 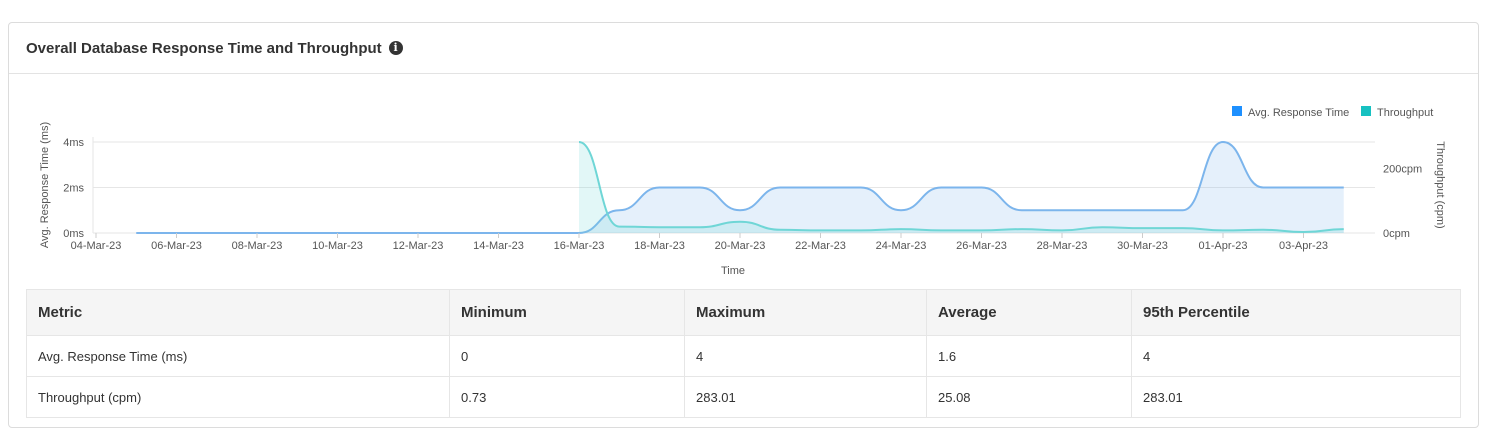 I want to click on cell: 25.08, so click(x=1029, y=397).